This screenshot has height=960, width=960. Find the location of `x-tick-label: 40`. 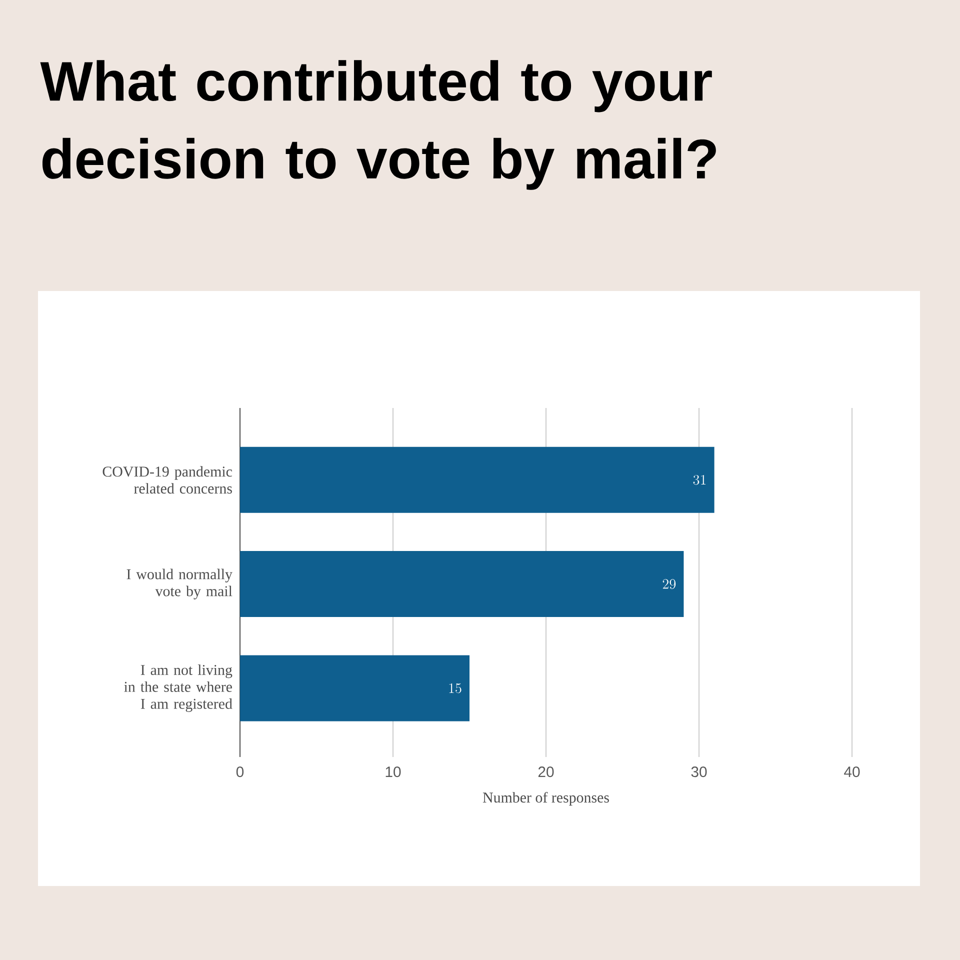

x-tick-label: 40 is located at coordinates (852, 772).